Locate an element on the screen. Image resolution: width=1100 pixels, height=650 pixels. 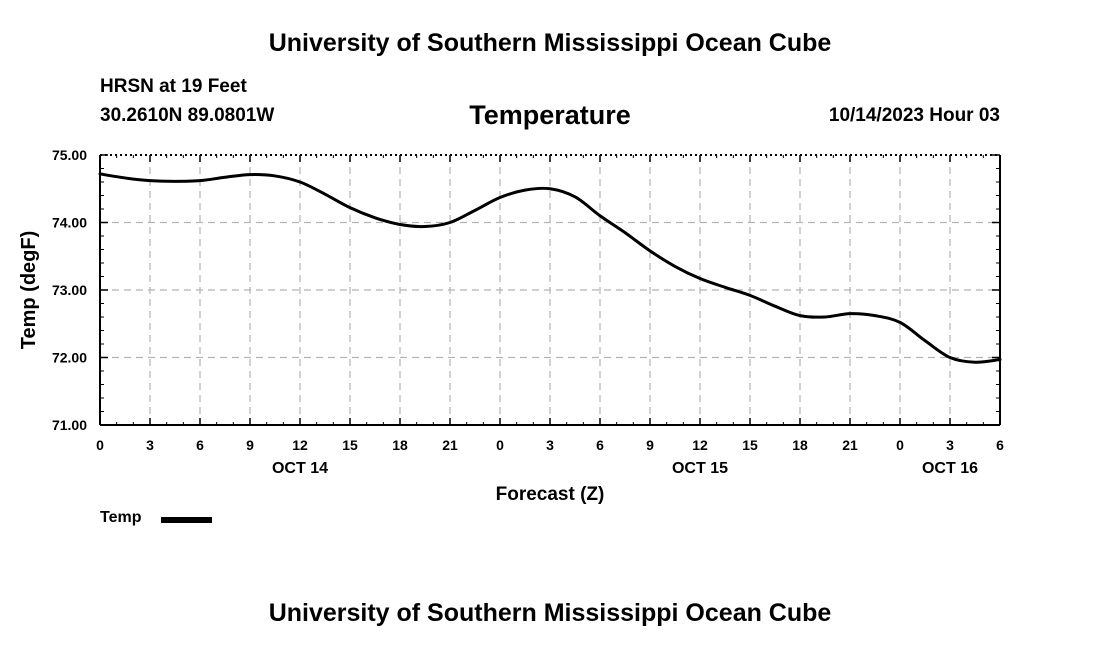
y-tick-label: 73.00 is located at coordinates (69, 290).